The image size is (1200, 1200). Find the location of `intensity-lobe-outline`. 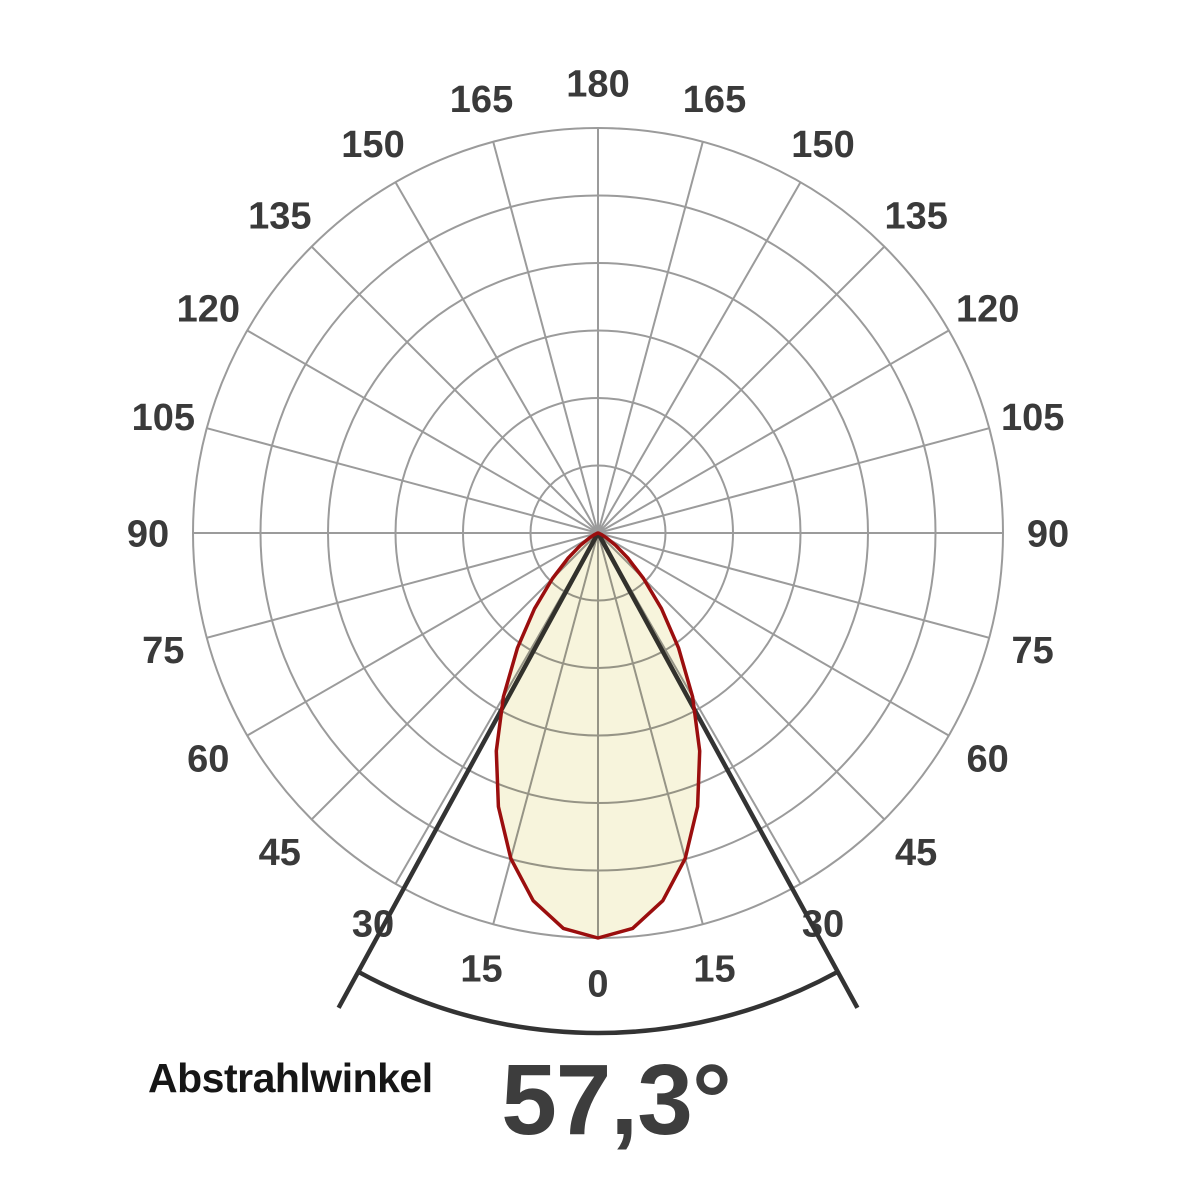

intensity-lobe-outline is located at coordinates (598, 735).